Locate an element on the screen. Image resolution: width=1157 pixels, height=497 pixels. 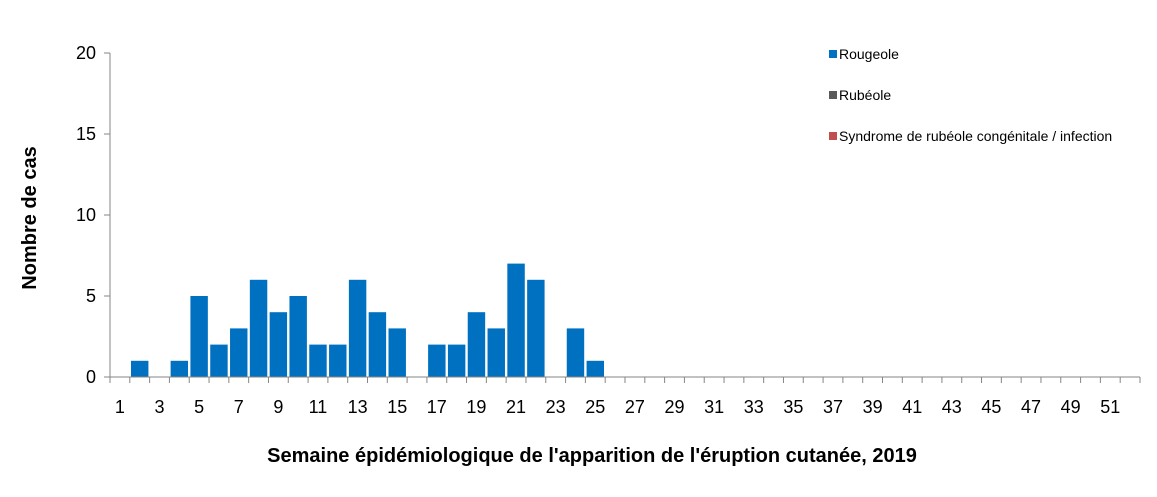
x-tick-label-13: 13 is located at coordinates (358, 407).